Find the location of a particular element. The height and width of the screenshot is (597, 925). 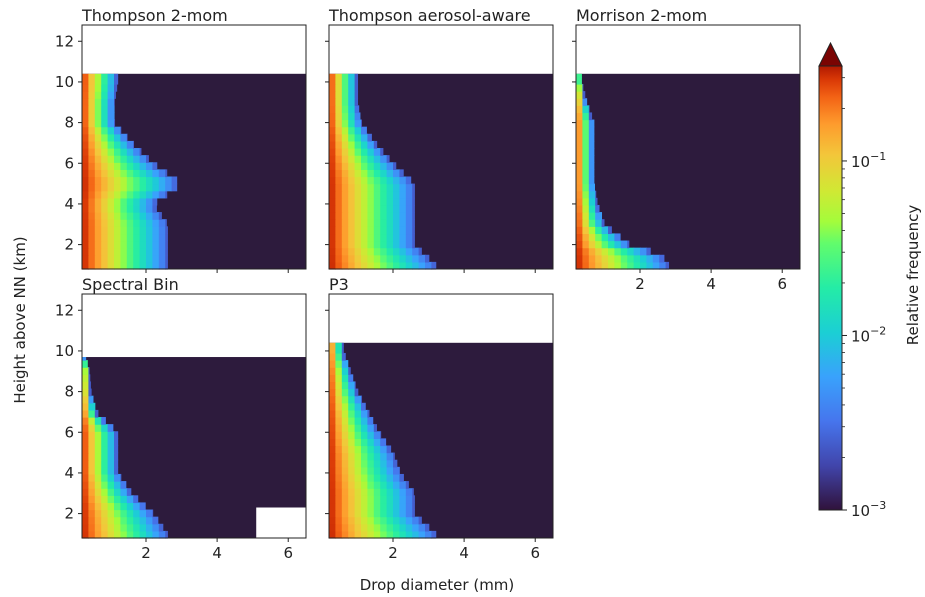

colorbar: 10−1 10−2 10−3 Relative frequency is located at coordinates (870, 280).